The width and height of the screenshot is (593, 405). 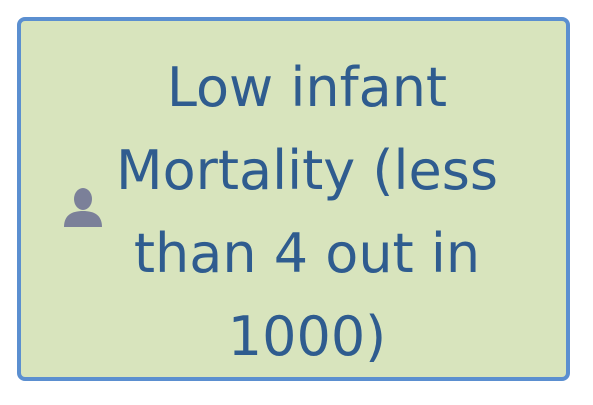 I want to click on person-icon, so click(x=83, y=207).